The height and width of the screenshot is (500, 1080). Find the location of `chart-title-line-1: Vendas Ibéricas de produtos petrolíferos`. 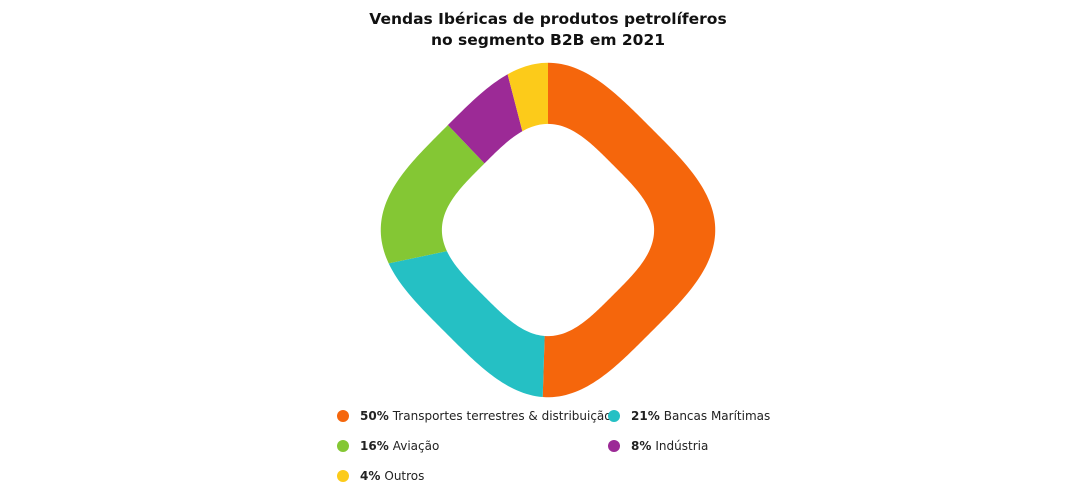

chart-title-line-1: Vendas Ibéricas de produtos petrolíferos is located at coordinates (548, 19).